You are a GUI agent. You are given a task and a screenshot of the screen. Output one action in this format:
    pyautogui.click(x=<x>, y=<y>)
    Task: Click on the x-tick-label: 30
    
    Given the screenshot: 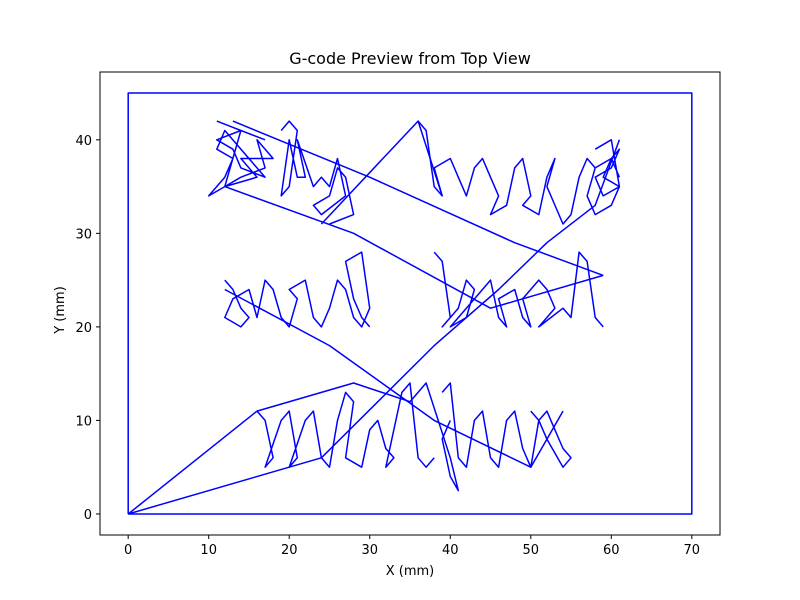 What is the action you would take?
    pyautogui.click(x=369, y=550)
    